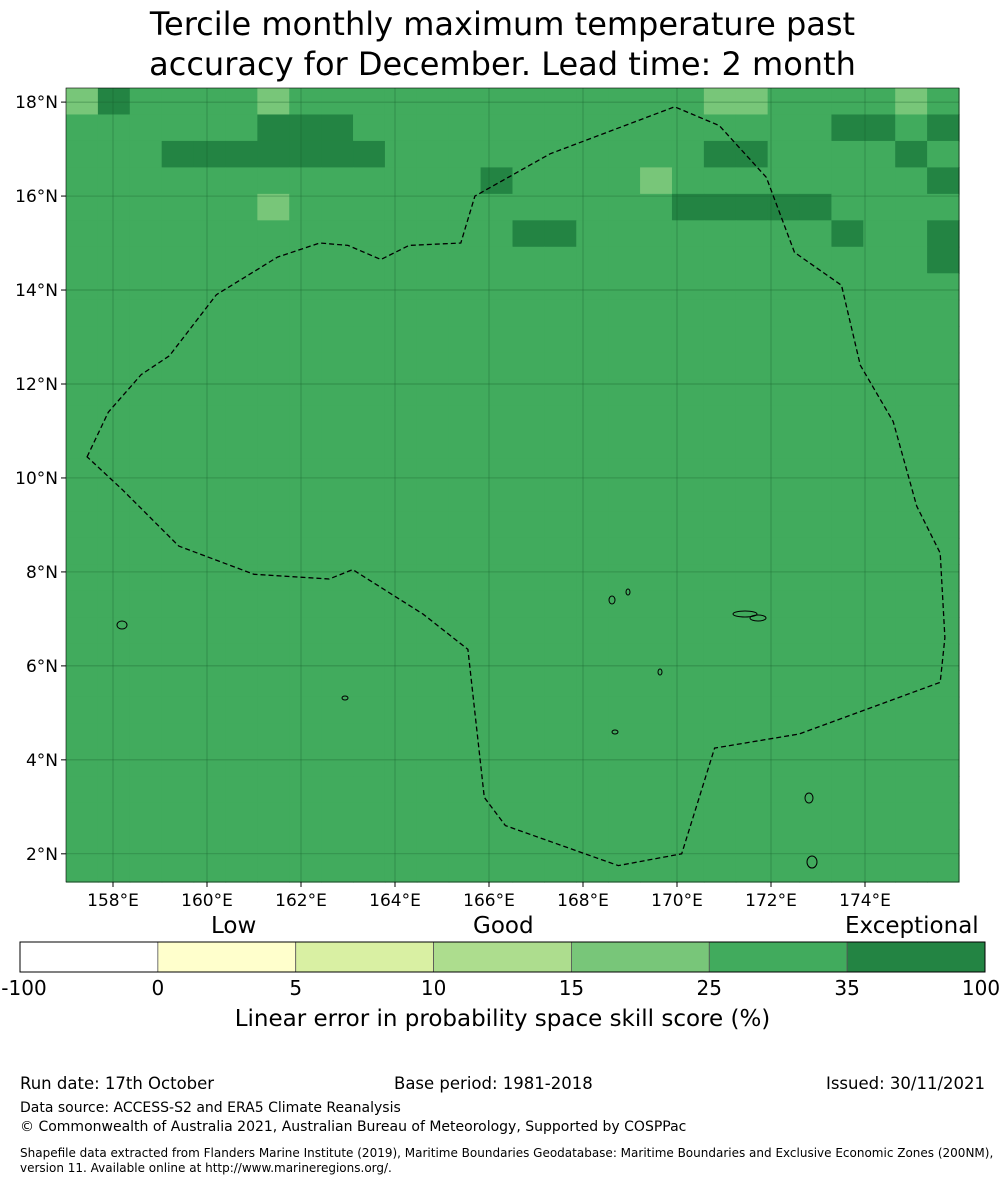 The width and height of the screenshot is (1005, 1185). What do you see at coordinates (677, 901) in the screenshot?
I see `longitude-tick-label: 170°E` at bounding box center [677, 901].